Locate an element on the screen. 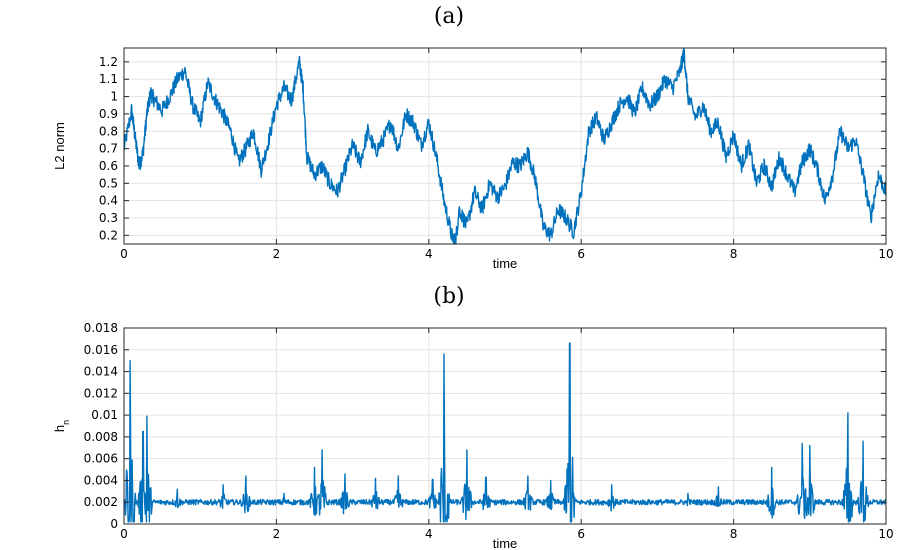 This screenshot has height=550, width=898. panel-a-ytick-label: 0.2 is located at coordinates (108, 235).